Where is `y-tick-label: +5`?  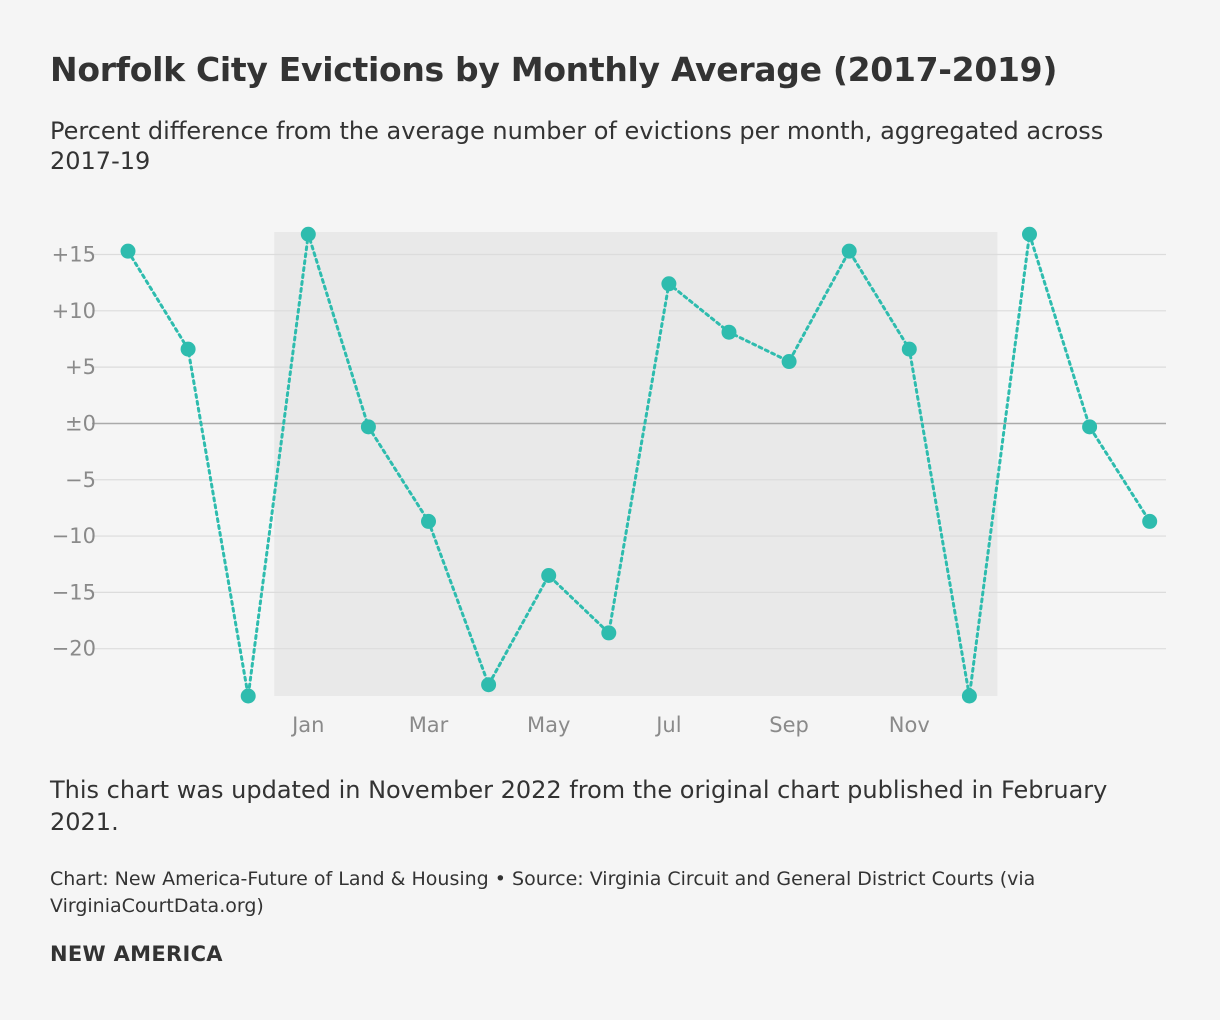 y-tick-label: +5 is located at coordinates (80, 367).